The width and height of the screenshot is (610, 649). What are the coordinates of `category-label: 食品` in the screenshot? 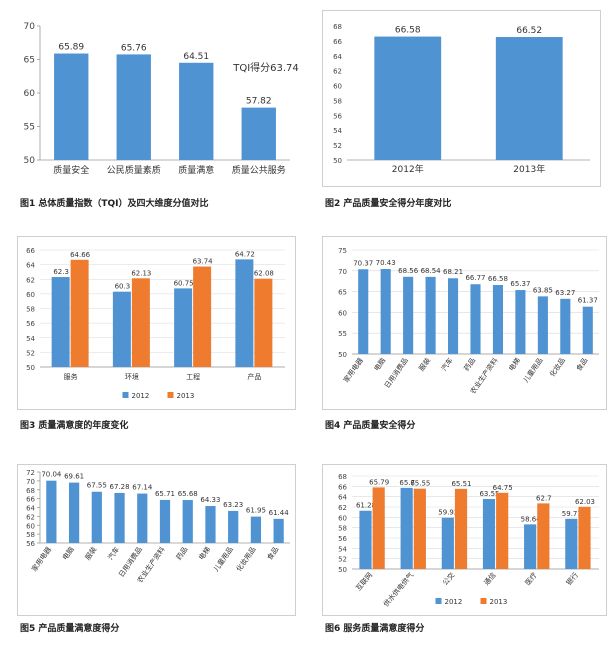 It's located at (581, 364).